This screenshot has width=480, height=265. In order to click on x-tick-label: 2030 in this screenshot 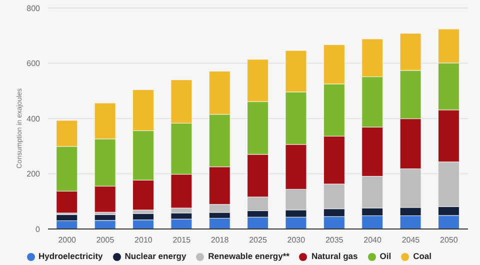, I will do `click(296, 240)`.